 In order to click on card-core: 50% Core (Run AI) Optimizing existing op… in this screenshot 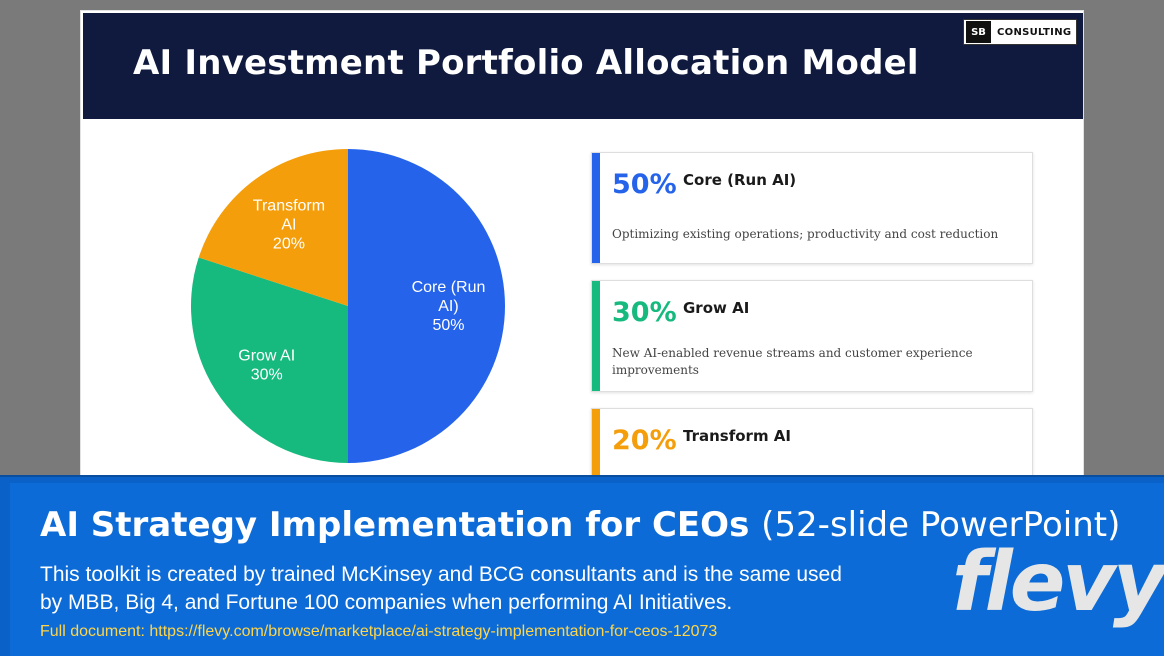, I will do `click(812, 208)`.